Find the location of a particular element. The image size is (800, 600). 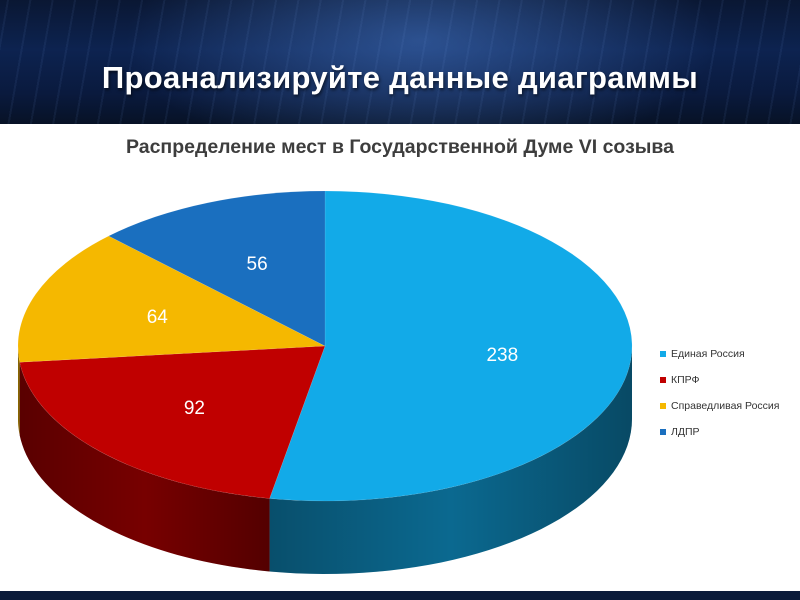

data-label-0: 238 is located at coordinates (502, 355).